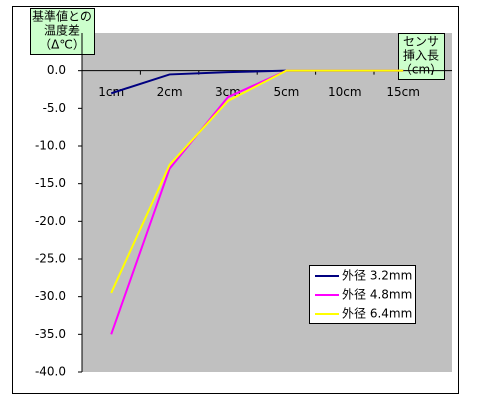 This screenshot has width=480, height=405. What do you see at coordinates (286, 92) in the screenshot?
I see `x-tick-label: 5cm` at bounding box center [286, 92].